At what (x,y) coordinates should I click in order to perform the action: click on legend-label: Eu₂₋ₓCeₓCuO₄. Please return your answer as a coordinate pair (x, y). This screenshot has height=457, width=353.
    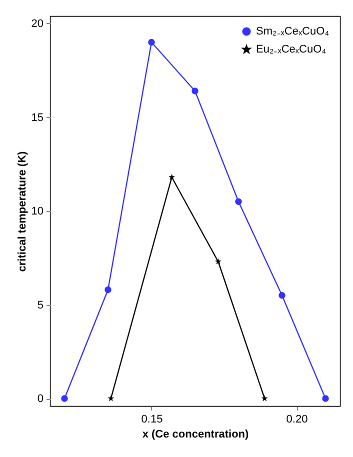
    Looking at the image, I should click on (291, 50).